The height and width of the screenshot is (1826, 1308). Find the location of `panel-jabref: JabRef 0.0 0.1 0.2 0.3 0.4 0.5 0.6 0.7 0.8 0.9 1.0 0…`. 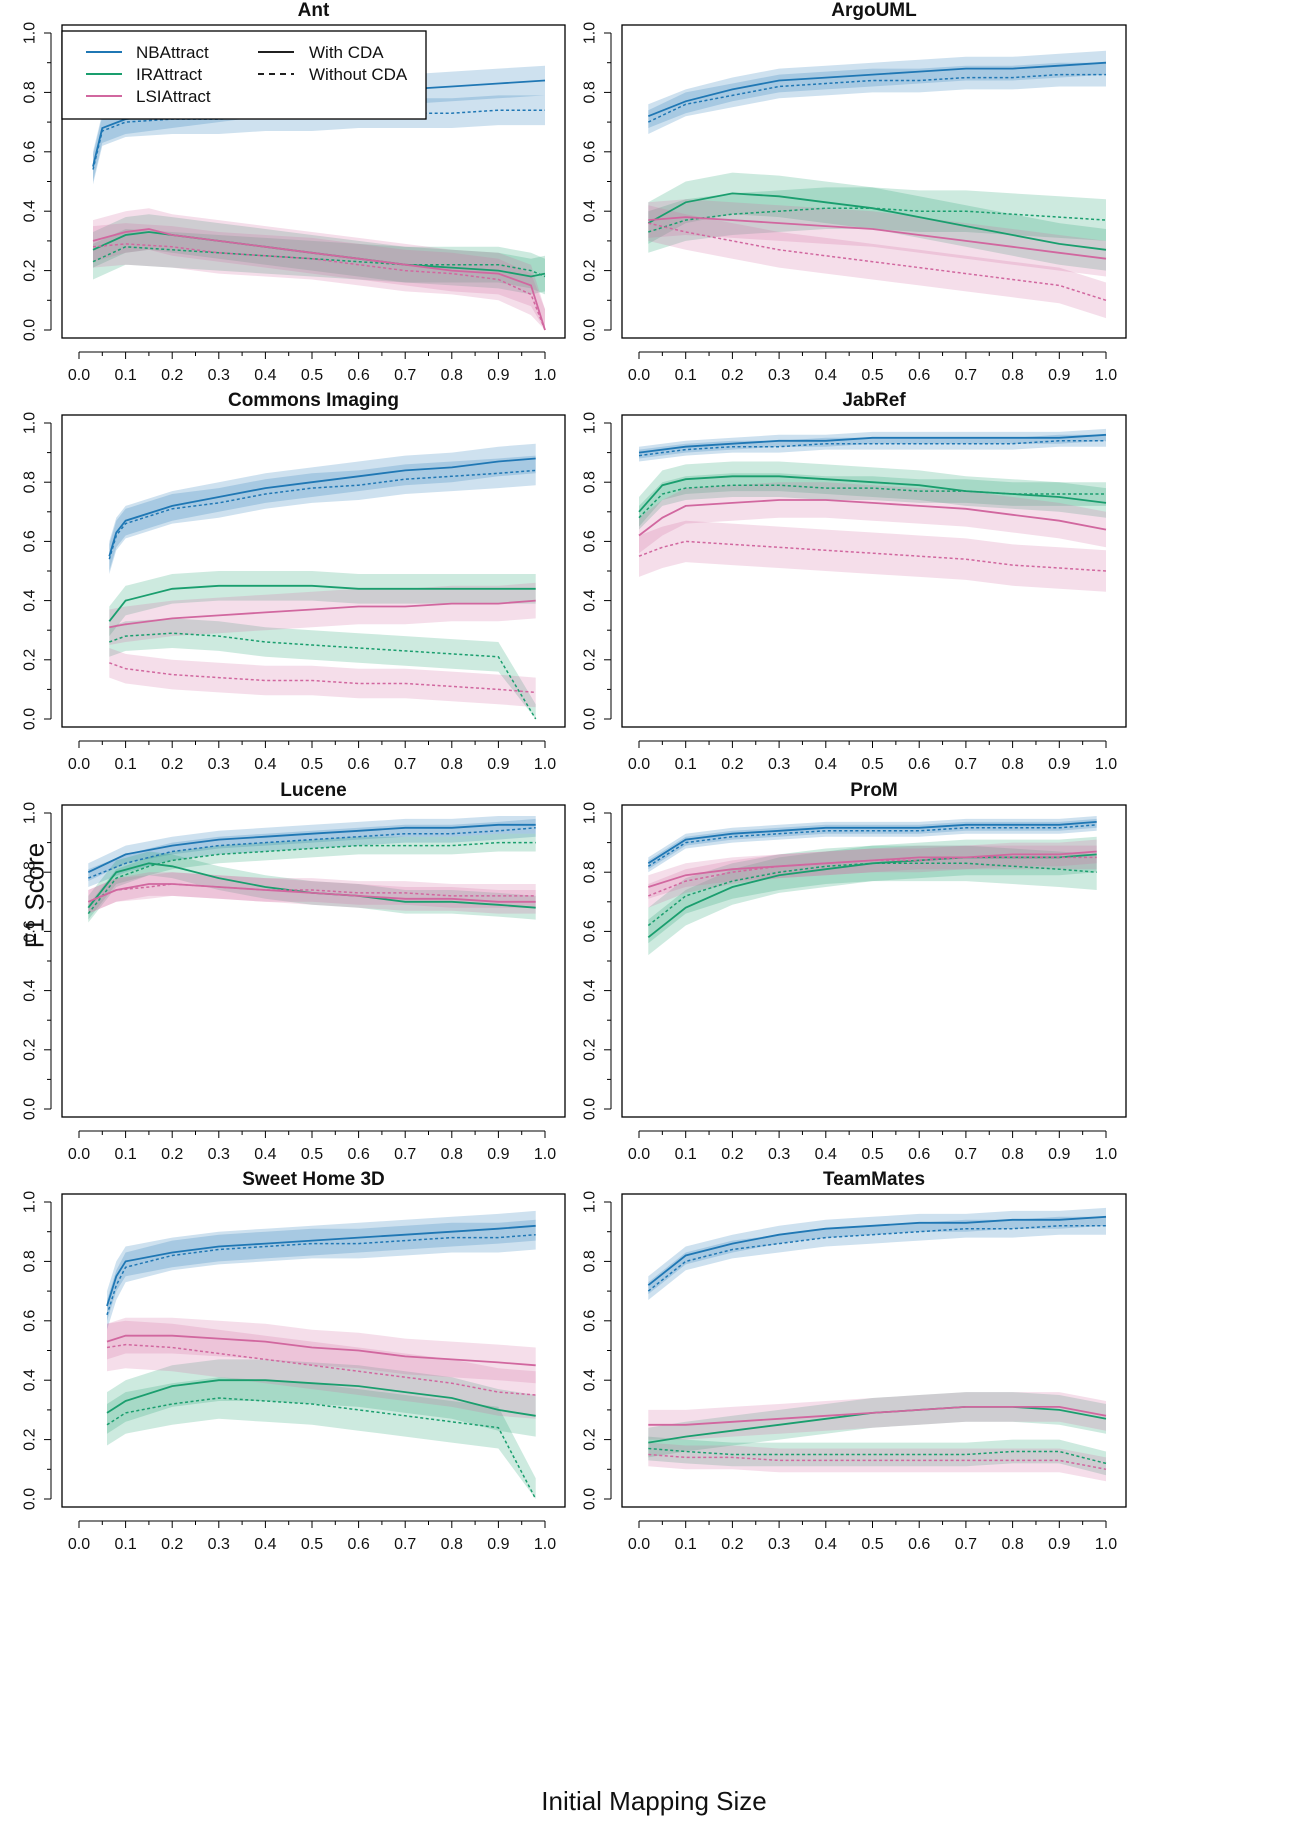

panel-jabref: JabRef 0.0 0.1 0.2 0.3 0.4 0.5 0.6 0.7 0.8 0.9 1.0 0… is located at coordinates (854, 581).